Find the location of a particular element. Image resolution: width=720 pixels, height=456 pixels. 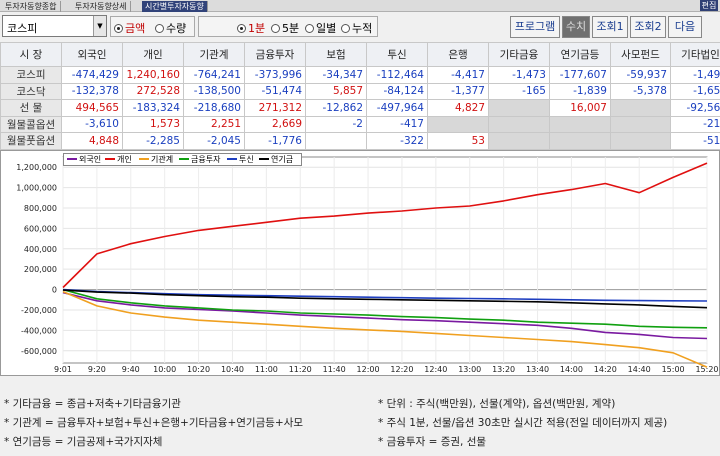

col-header-10: 사모펀드 is located at coordinates (640, 54).